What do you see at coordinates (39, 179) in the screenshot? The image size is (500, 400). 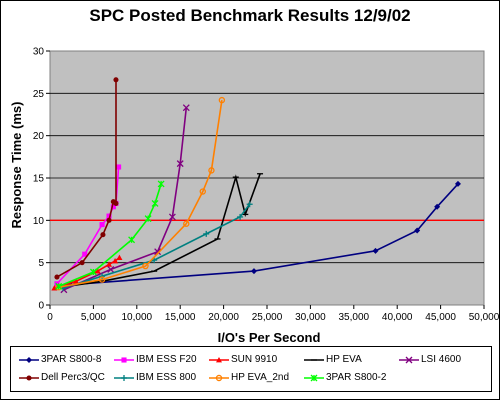 I see `y-tick-label: 15` at bounding box center [39, 179].